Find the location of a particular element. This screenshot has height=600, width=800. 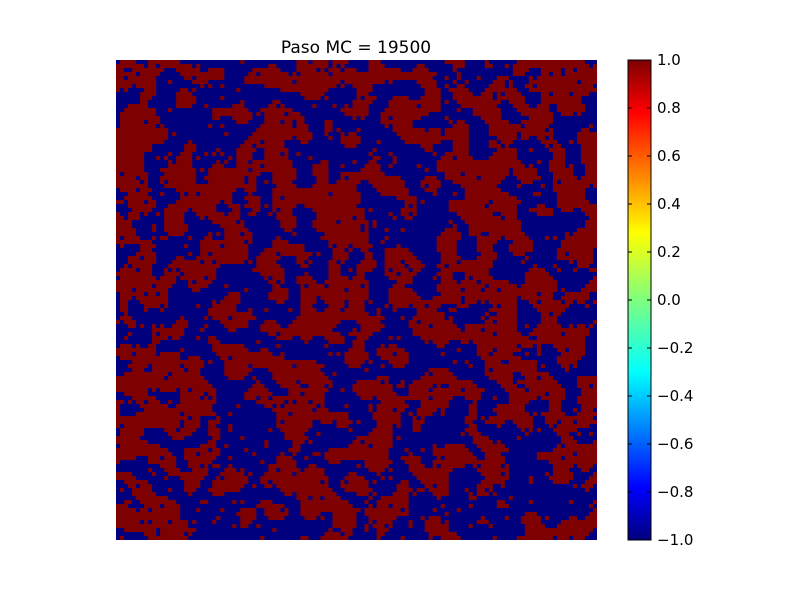

colorbar-tick-label: 0.4 is located at coordinates (669, 204).